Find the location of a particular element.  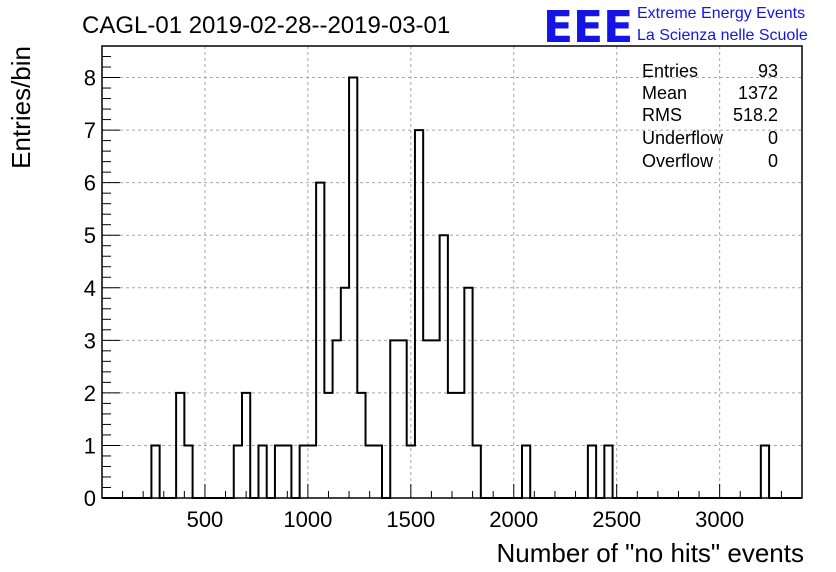

logo-line-2: La Scienza nelle Scuole is located at coordinates (722, 35).